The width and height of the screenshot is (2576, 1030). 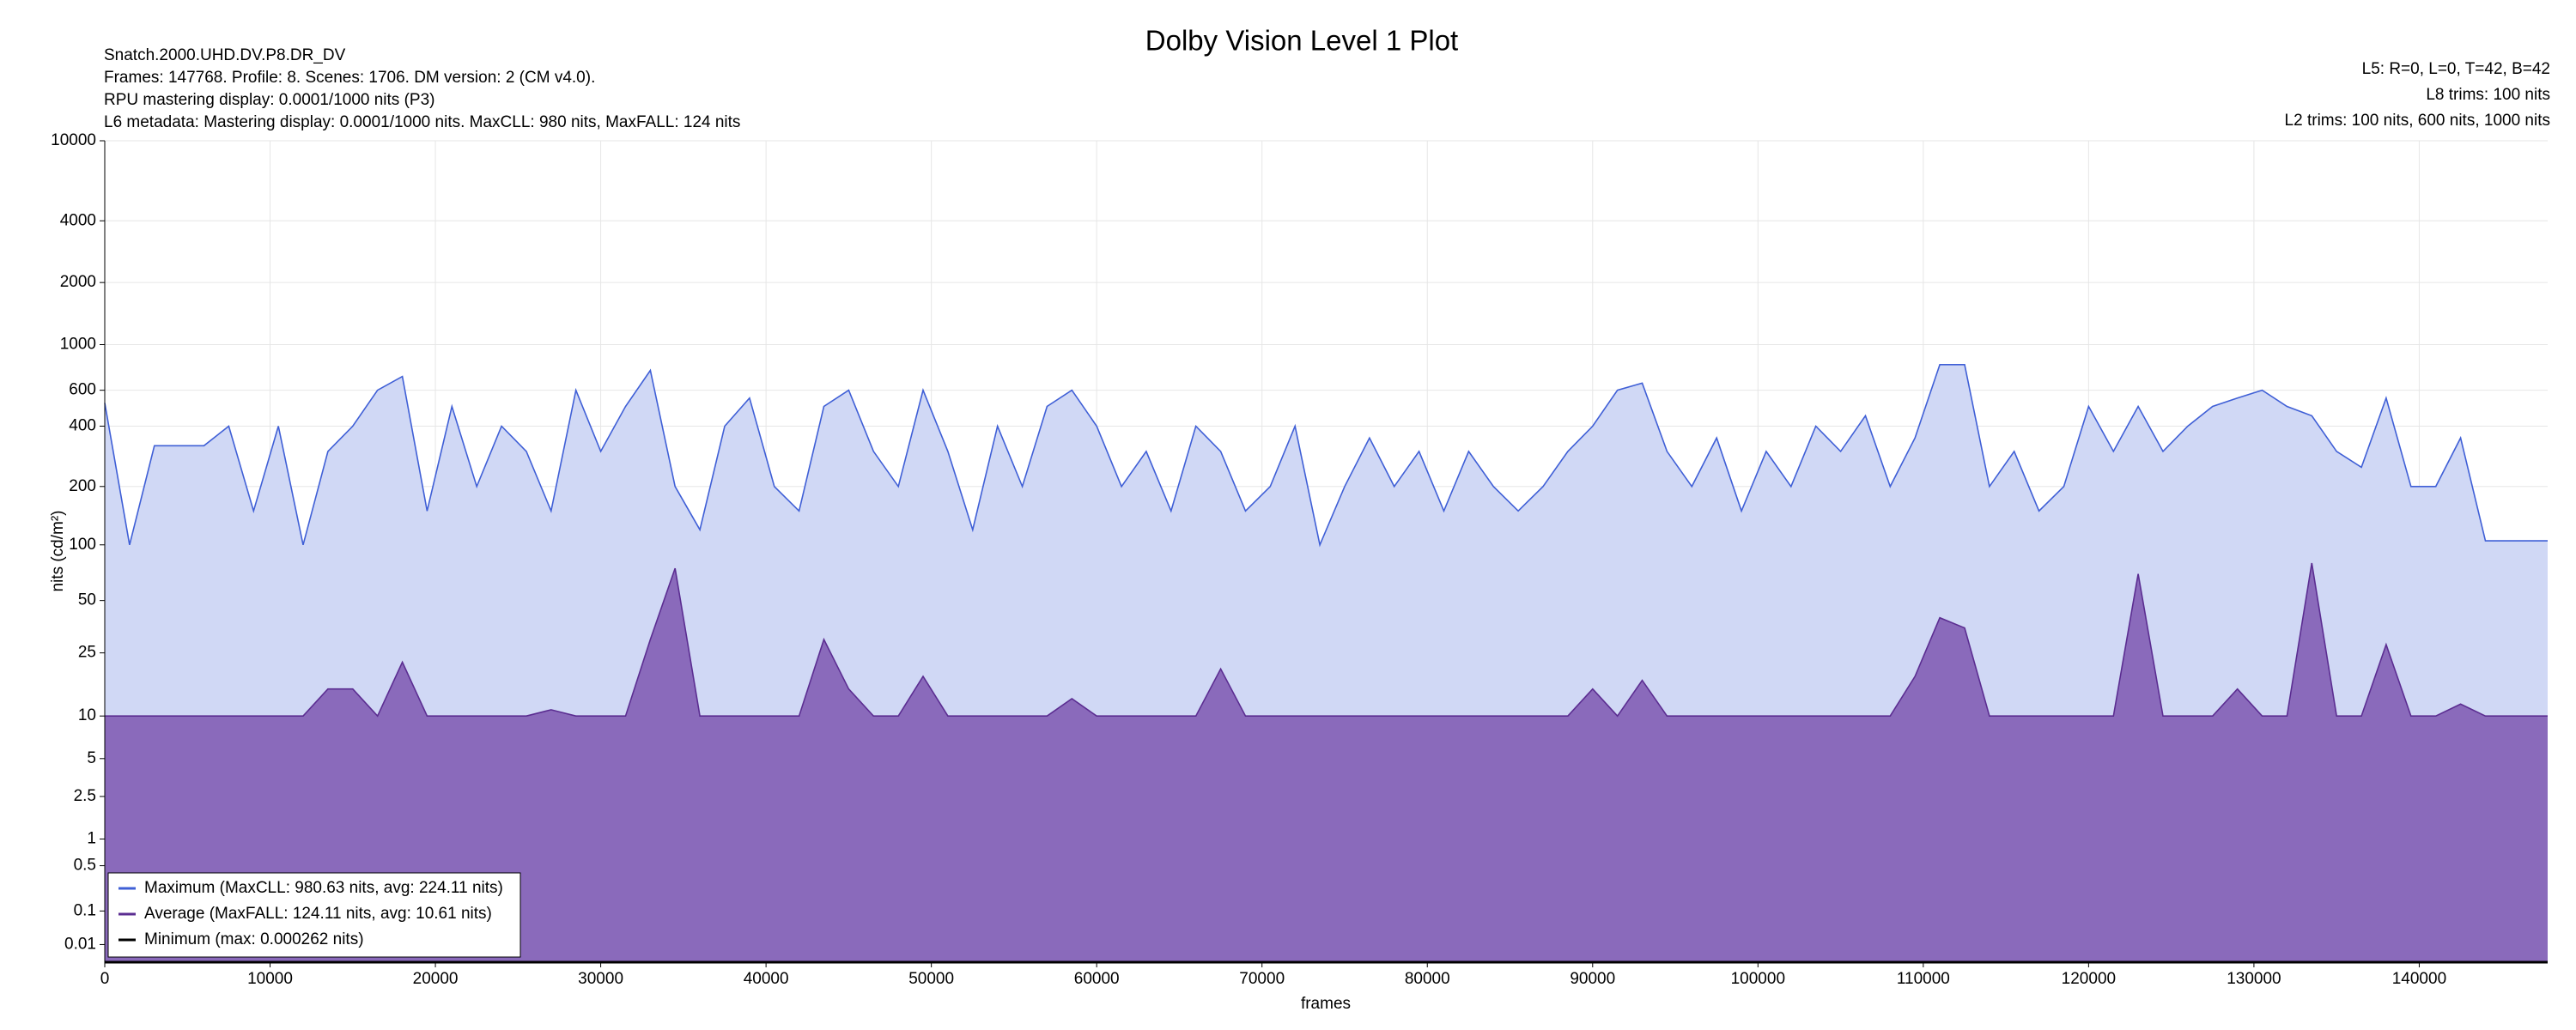 I want to click on y-tick-label: 0.01, so click(x=80, y=944).